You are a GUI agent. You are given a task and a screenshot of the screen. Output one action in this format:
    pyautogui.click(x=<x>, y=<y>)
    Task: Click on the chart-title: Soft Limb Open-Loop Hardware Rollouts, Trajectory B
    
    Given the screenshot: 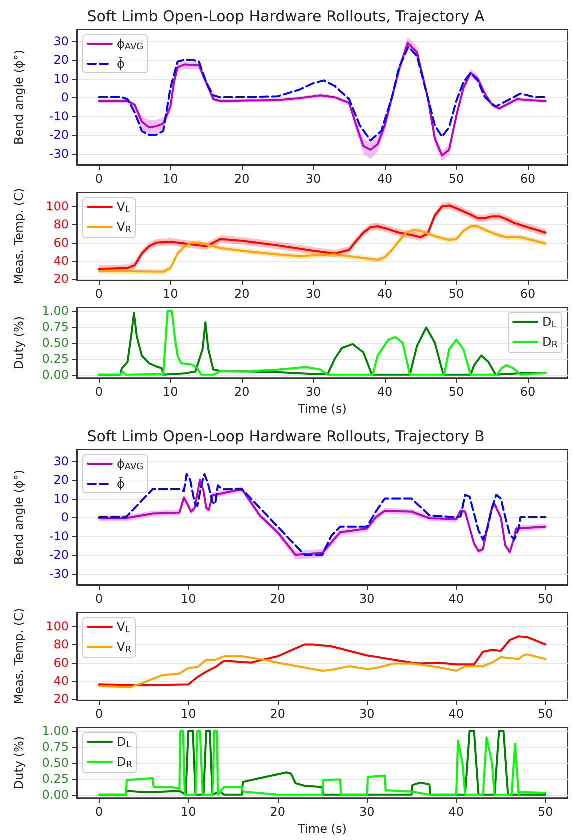 What is the action you would take?
    pyautogui.click(x=286, y=437)
    